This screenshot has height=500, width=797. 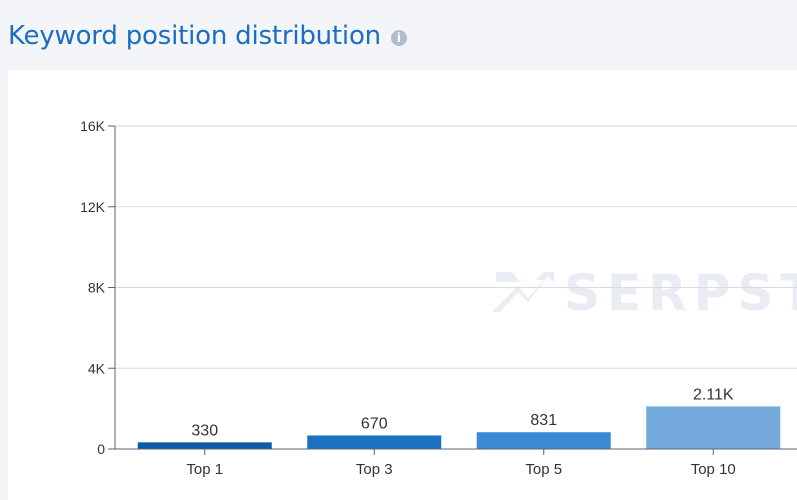 I want to click on y-tick-label: 0, so click(x=101, y=449).